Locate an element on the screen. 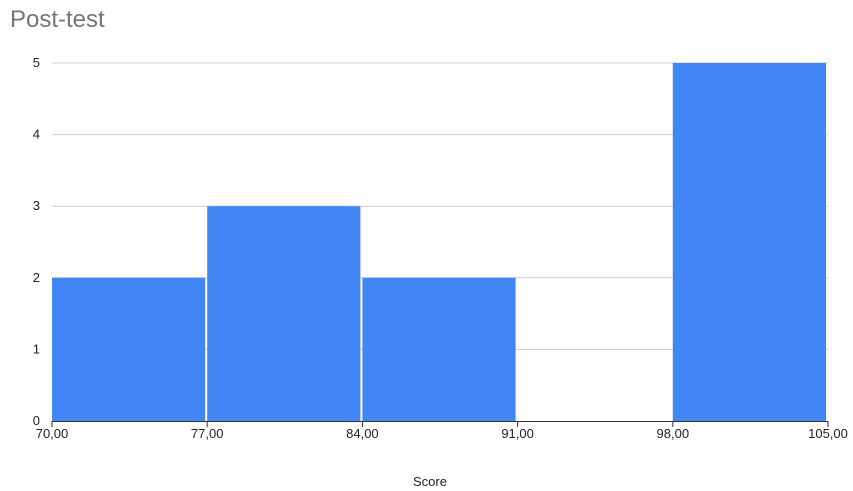 The width and height of the screenshot is (853, 491). y-tick-label: 4 is located at coordinates (36, 134).